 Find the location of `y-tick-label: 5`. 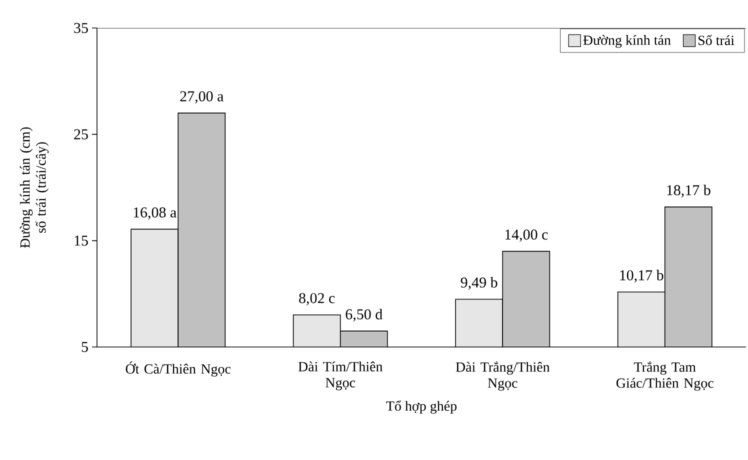

y-tick-label: 5 is located at coordinates (85, 347).